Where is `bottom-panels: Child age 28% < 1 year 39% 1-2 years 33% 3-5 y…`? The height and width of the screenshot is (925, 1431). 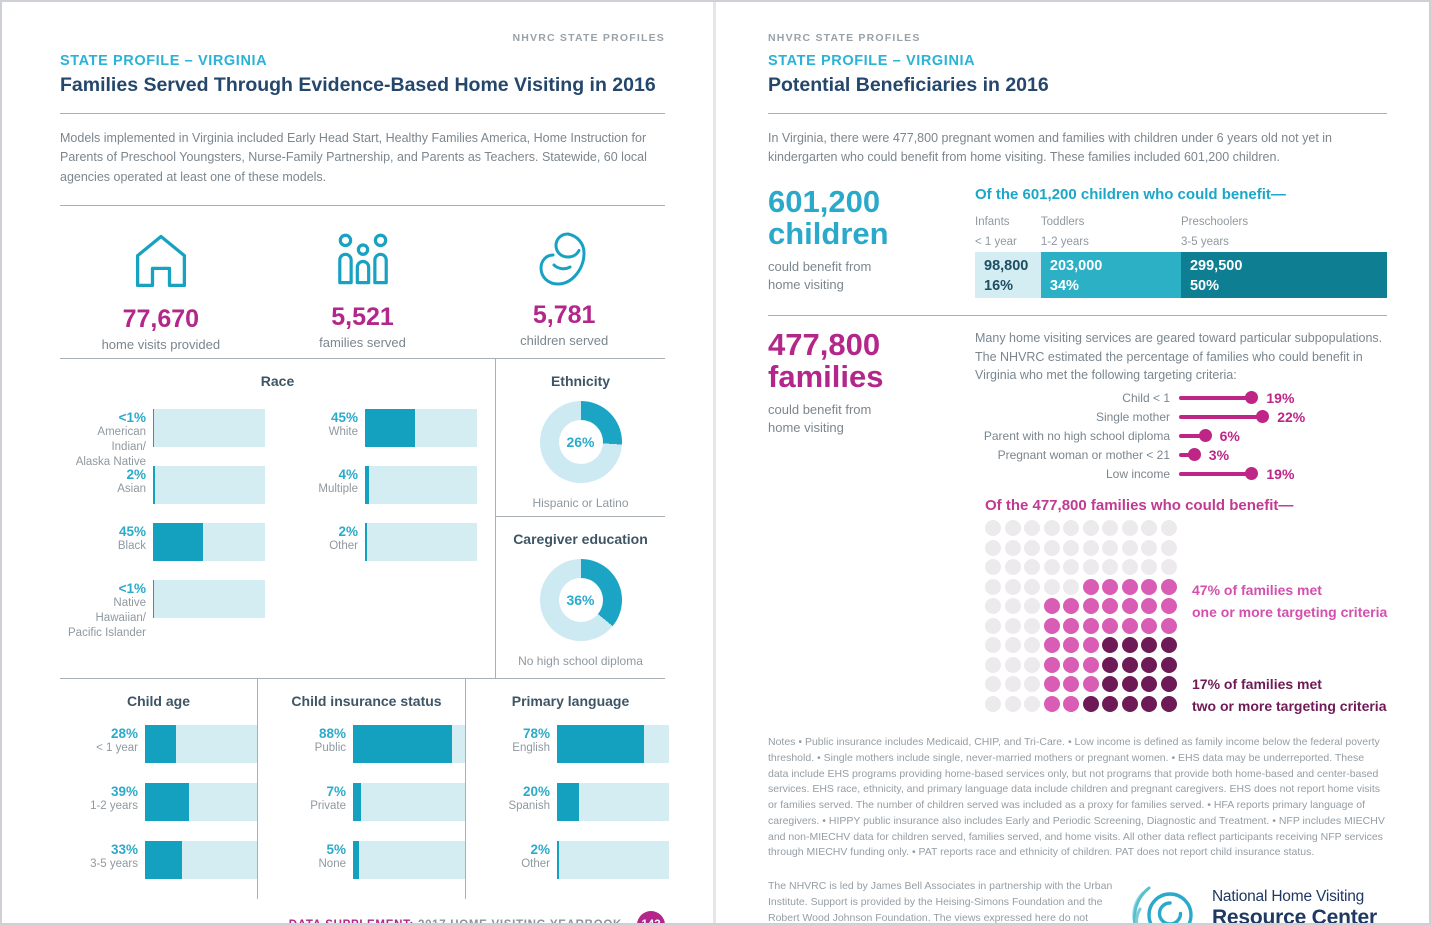
bottom-panels: Child age 28% < 1 year 39% 1-2 years 33% 3-5 y… is located at coordinates (364, 789).